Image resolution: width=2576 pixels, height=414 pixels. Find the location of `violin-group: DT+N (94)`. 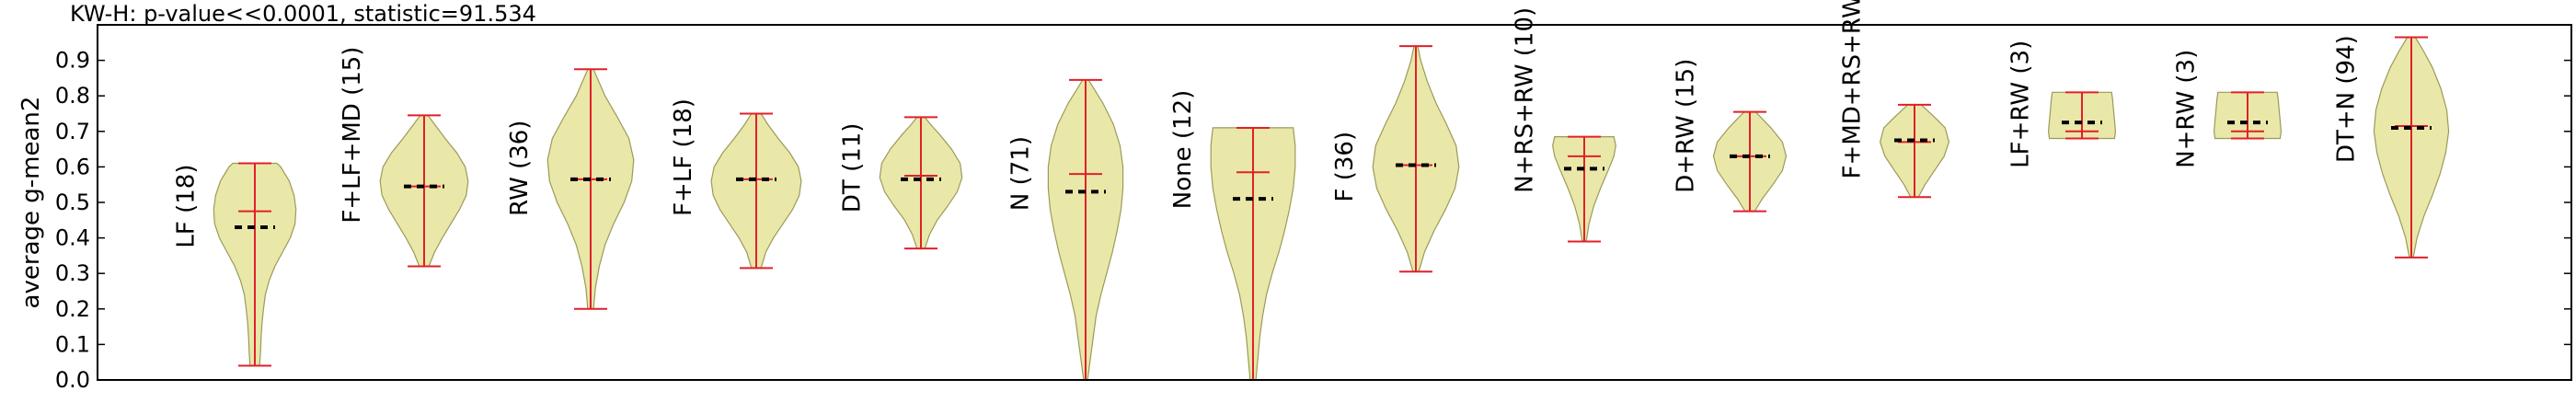

violin-group: DT+N (94) is located at coordinates (2391, 147).